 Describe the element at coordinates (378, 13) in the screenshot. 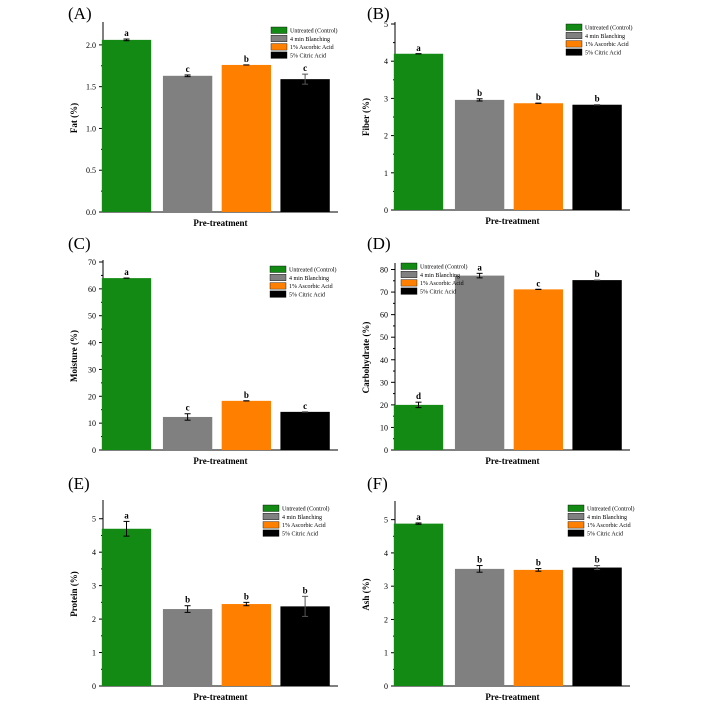

I see `panel-label: (B)` at that location.